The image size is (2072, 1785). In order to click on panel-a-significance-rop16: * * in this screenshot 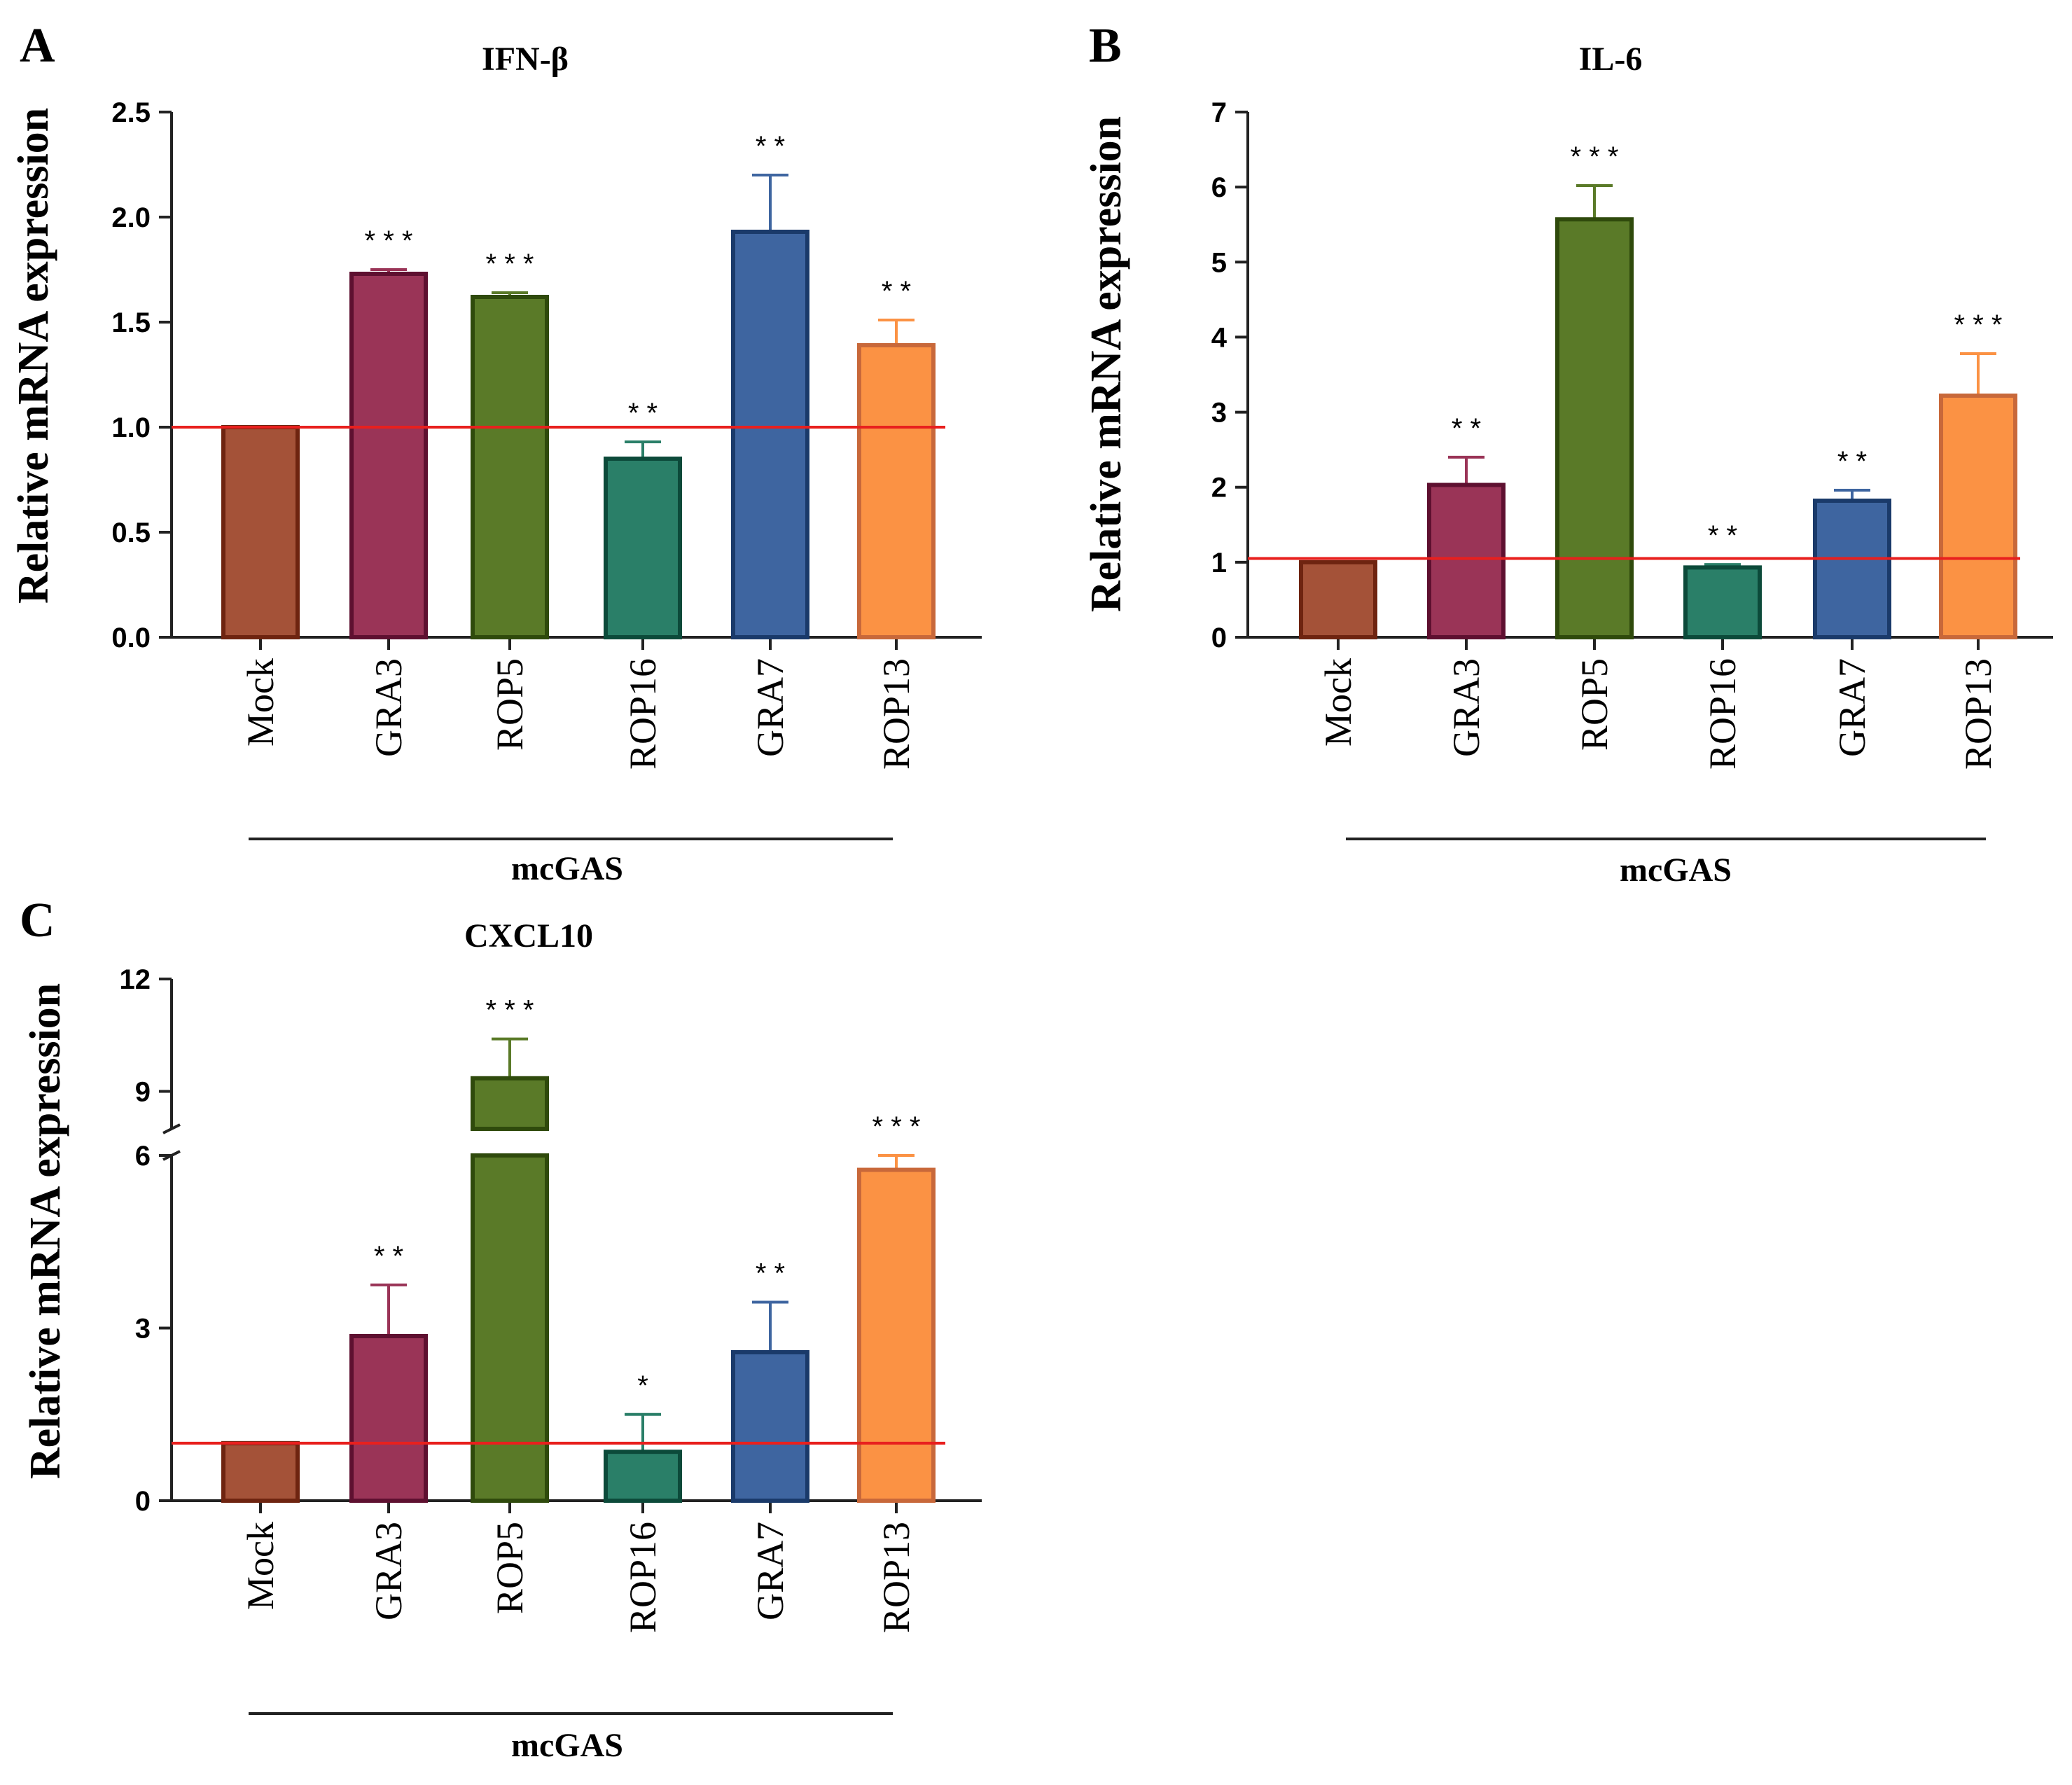, I will do `click(643, 413)`.